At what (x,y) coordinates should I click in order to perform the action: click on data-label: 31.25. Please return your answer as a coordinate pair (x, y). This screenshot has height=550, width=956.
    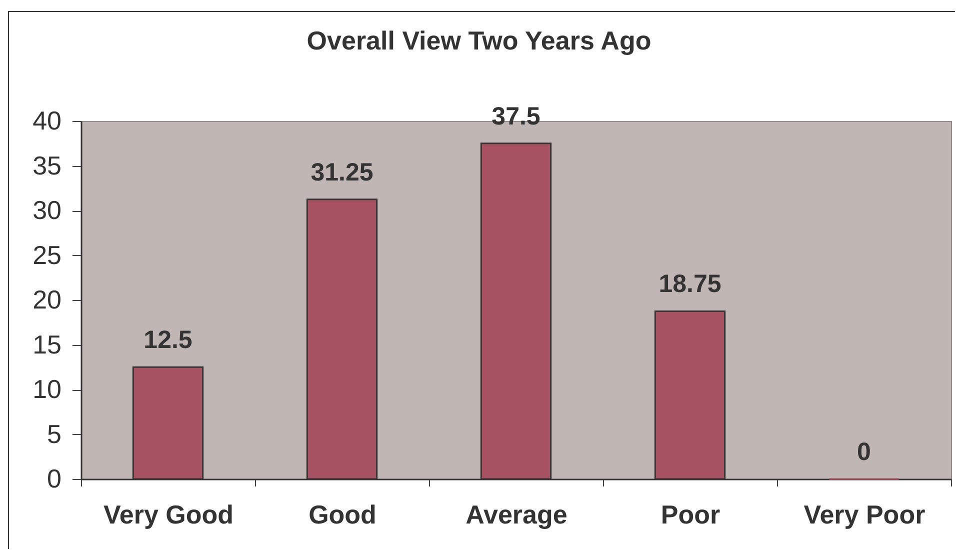
    Looking at the image, I should click on (342, 172).